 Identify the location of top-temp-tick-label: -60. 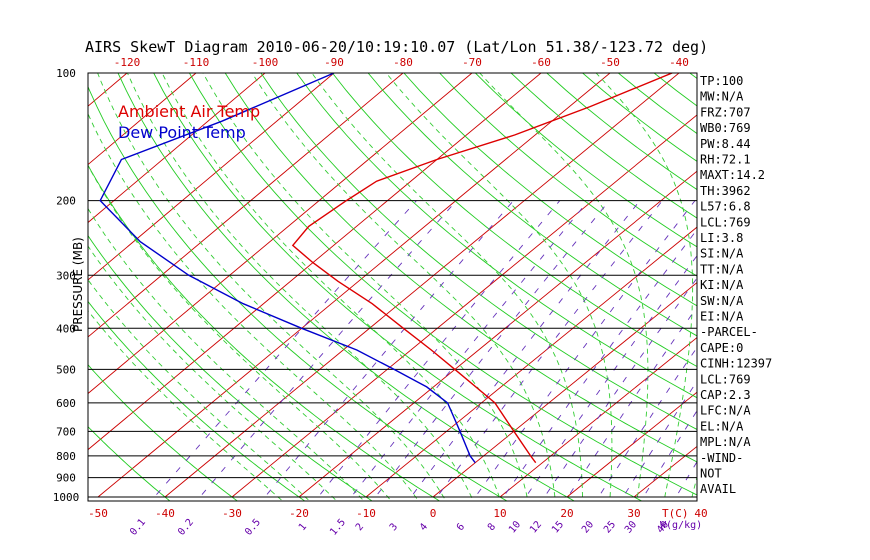
(541, 62).